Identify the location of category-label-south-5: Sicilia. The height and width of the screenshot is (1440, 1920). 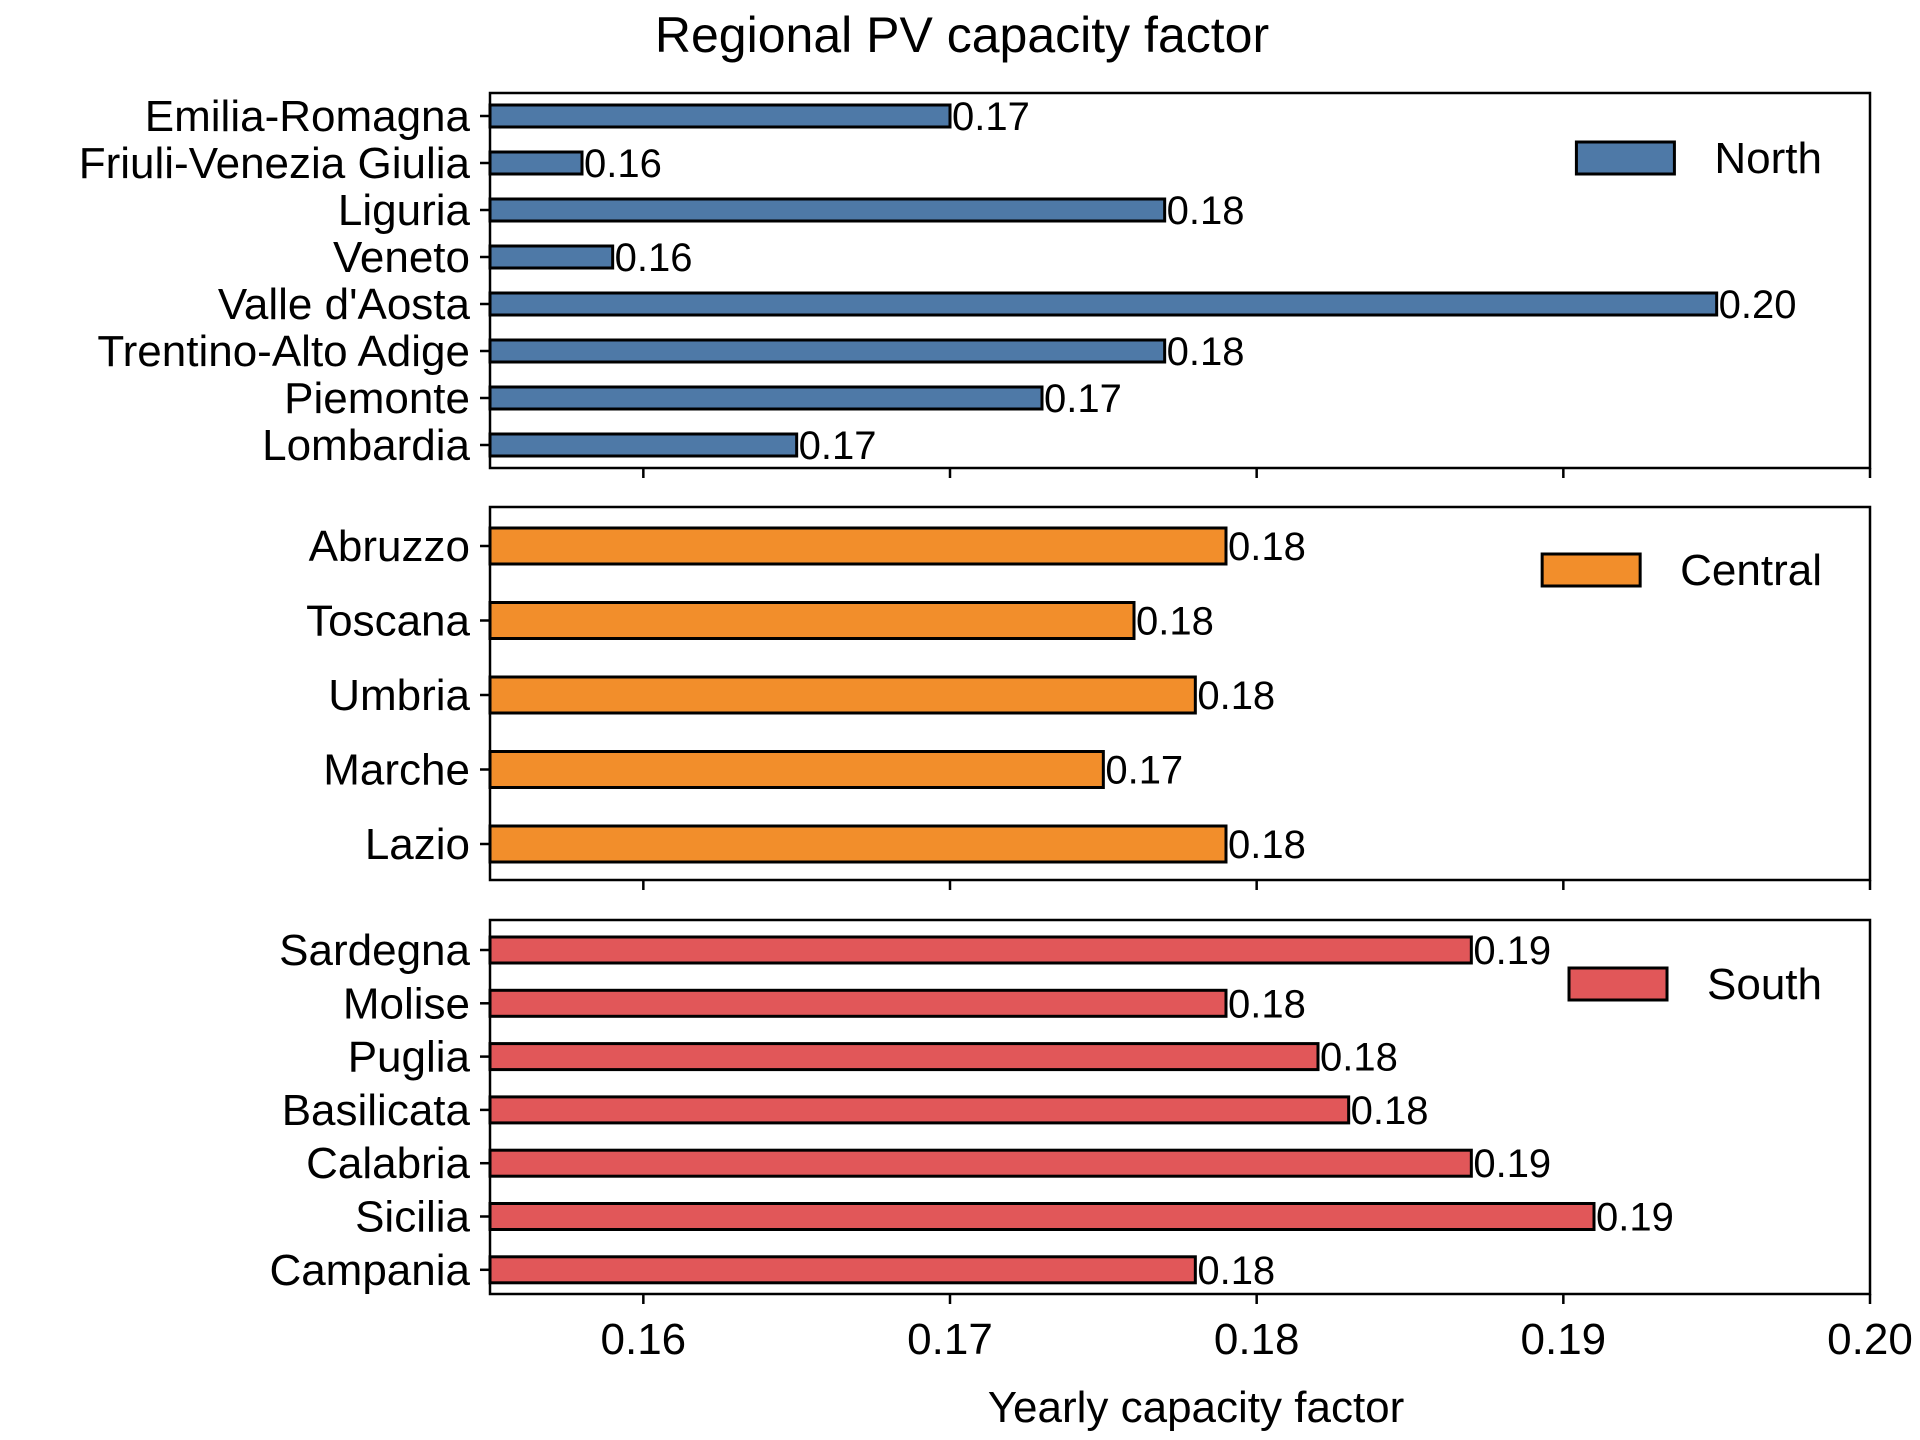
(412, 1217).